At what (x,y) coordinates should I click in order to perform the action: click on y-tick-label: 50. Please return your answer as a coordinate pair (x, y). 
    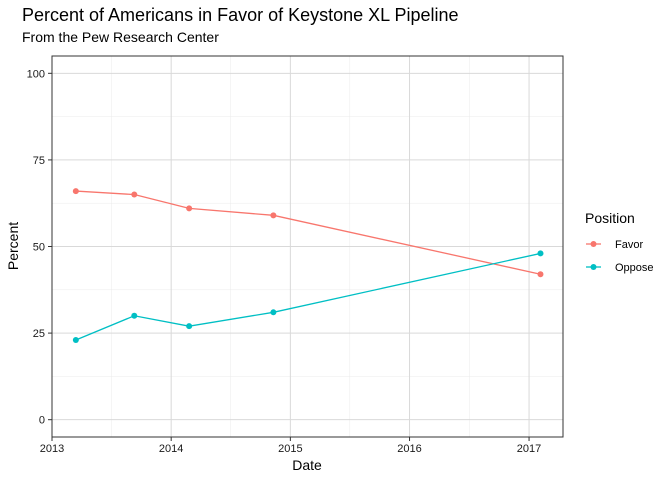
    Looking at the image, I should click on (39, 248).